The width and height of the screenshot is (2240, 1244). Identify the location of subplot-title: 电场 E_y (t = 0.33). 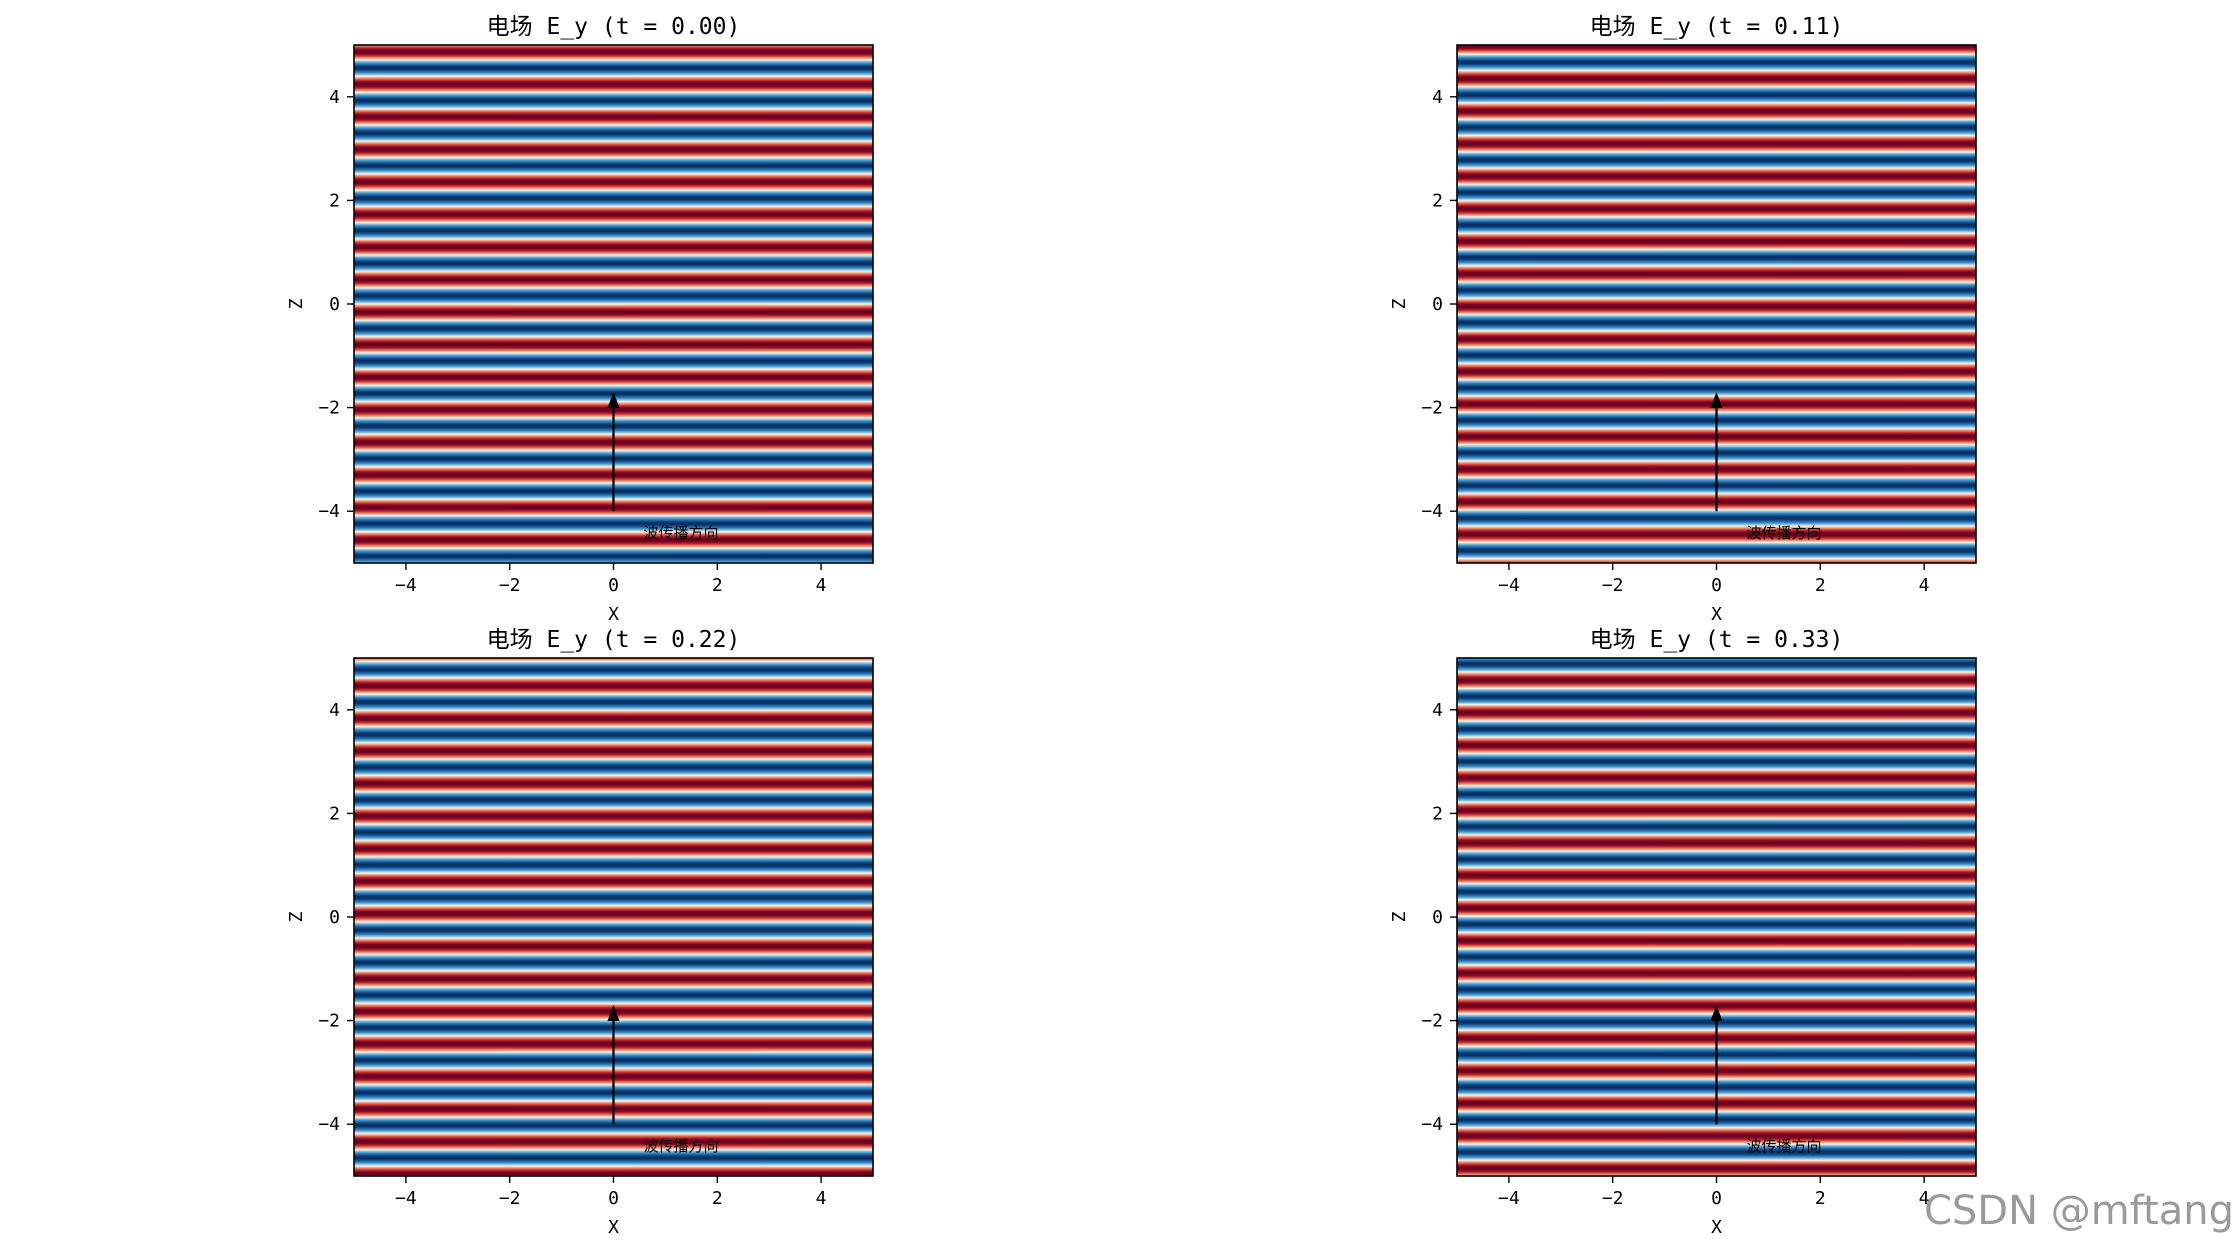
(1717, 640).